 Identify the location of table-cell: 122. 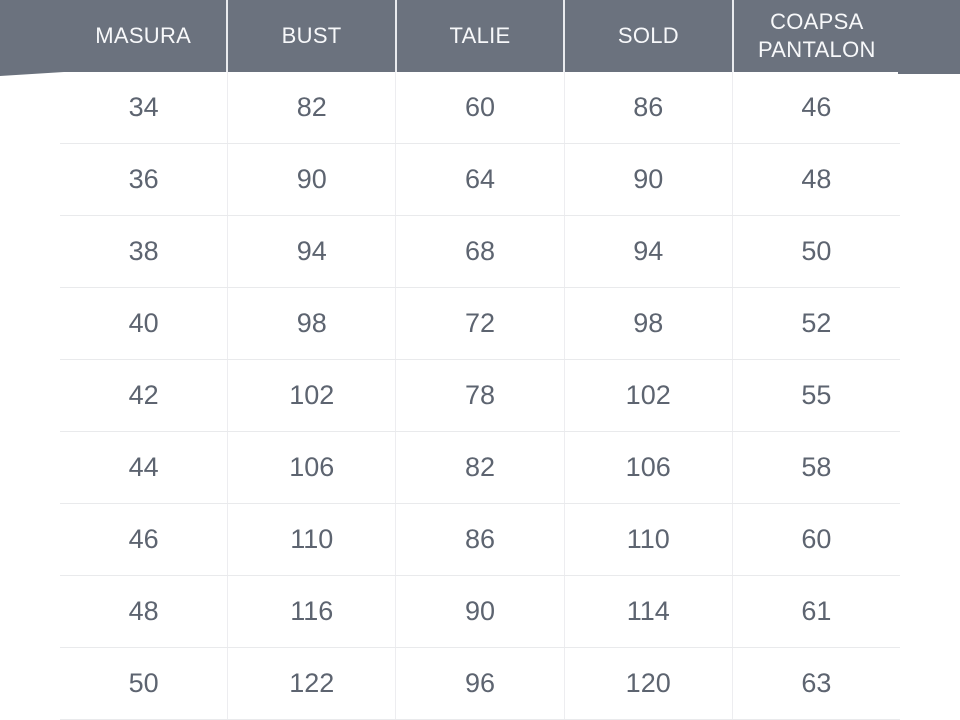
(311, 683).